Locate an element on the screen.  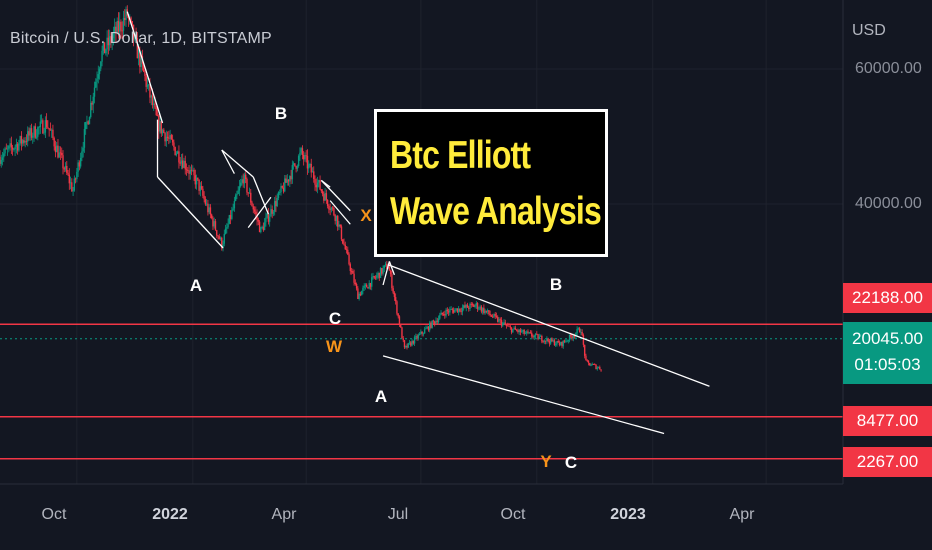
symbol-title: Bitcoin / U.S. Dollar, 1D, BITSTAMP is located at coordinates (141, 38).